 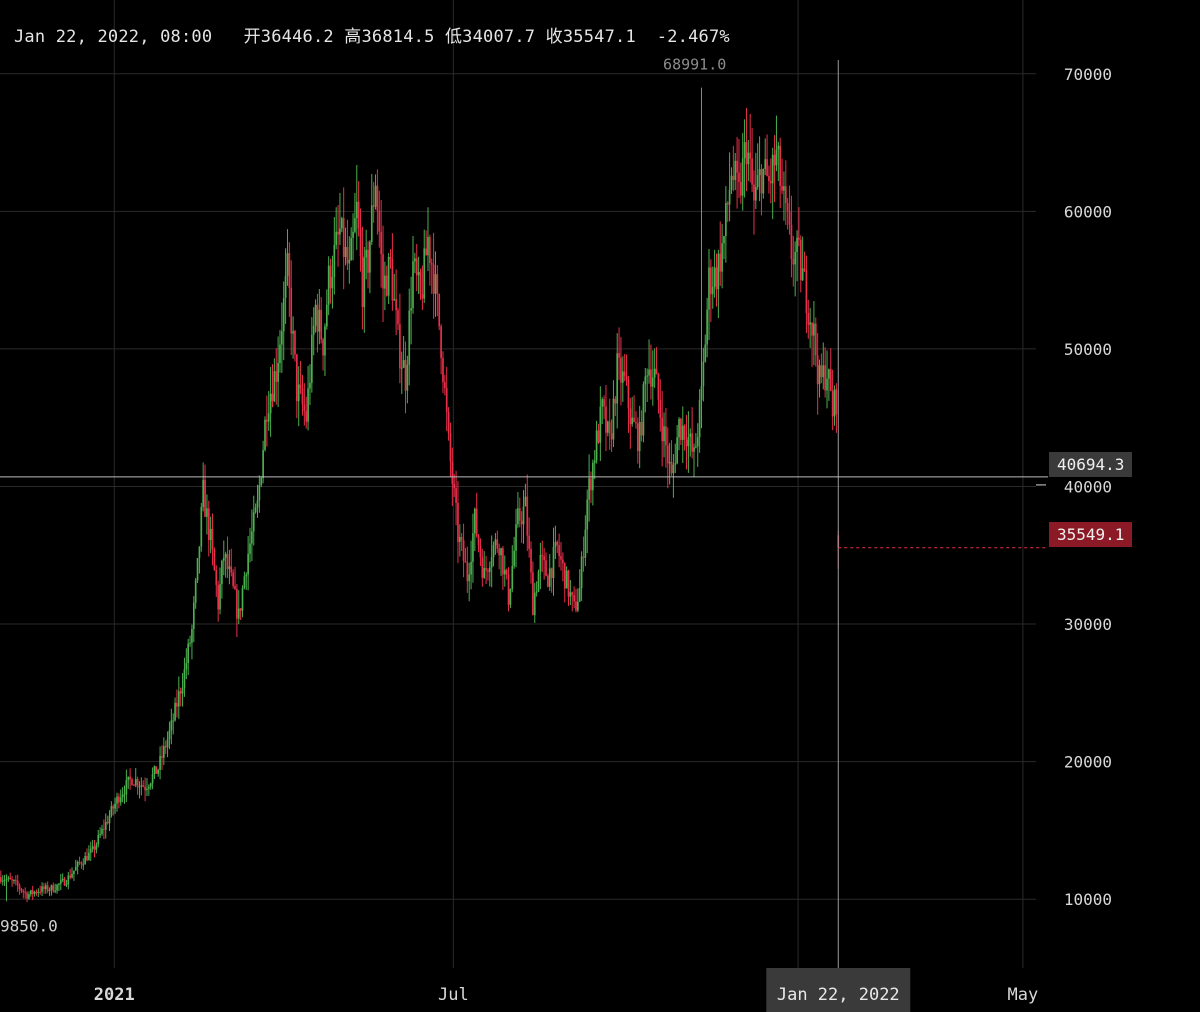 I want to click on horizontal-marker-tag: 40694.3, so click(x=1091, y=464).